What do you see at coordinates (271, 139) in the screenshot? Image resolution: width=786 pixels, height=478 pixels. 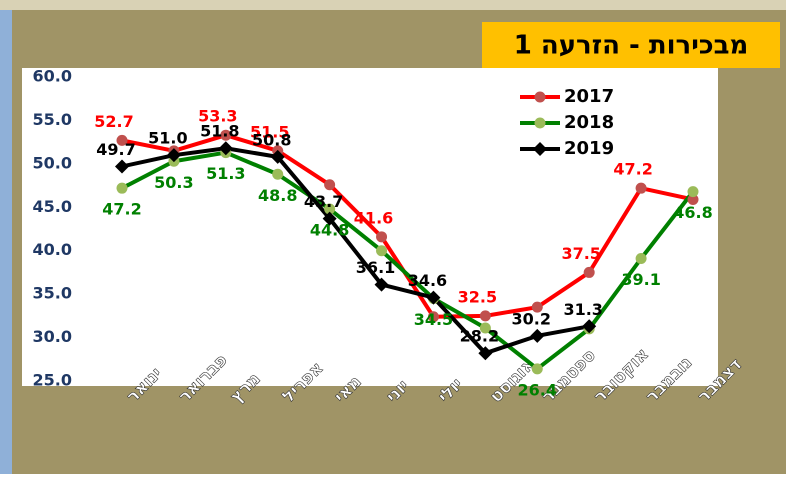 I see `data-label: 50.8` at bounding box center [271, 139].